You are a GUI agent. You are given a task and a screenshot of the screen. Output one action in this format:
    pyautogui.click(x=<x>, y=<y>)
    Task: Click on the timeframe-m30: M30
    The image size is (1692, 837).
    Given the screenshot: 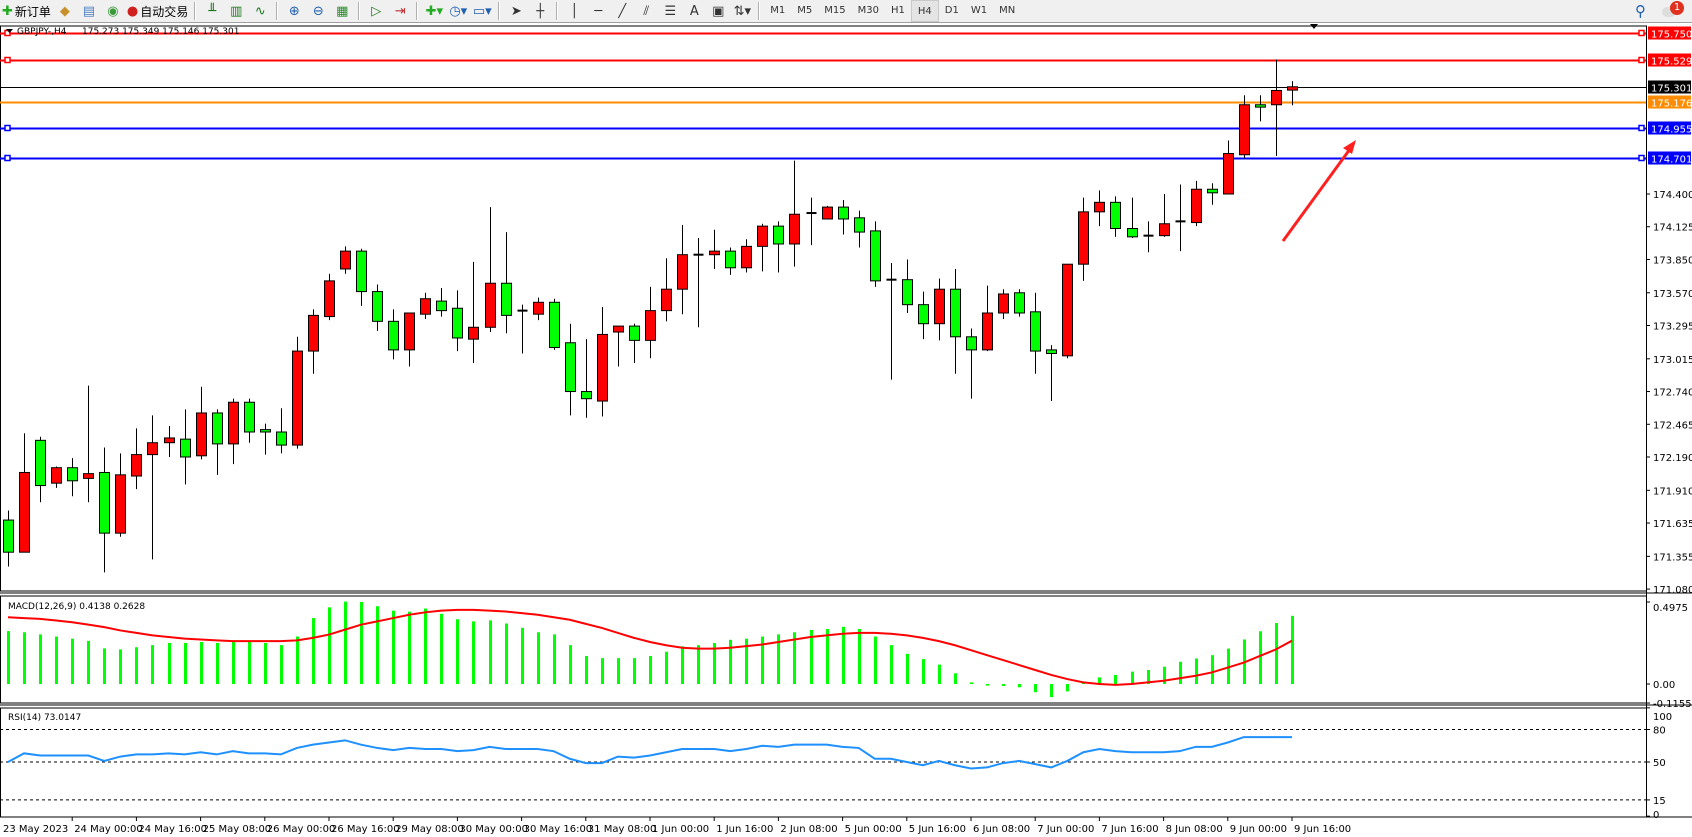 What is the action you would take?
    pyautogui.click(x=868, y=10)
    